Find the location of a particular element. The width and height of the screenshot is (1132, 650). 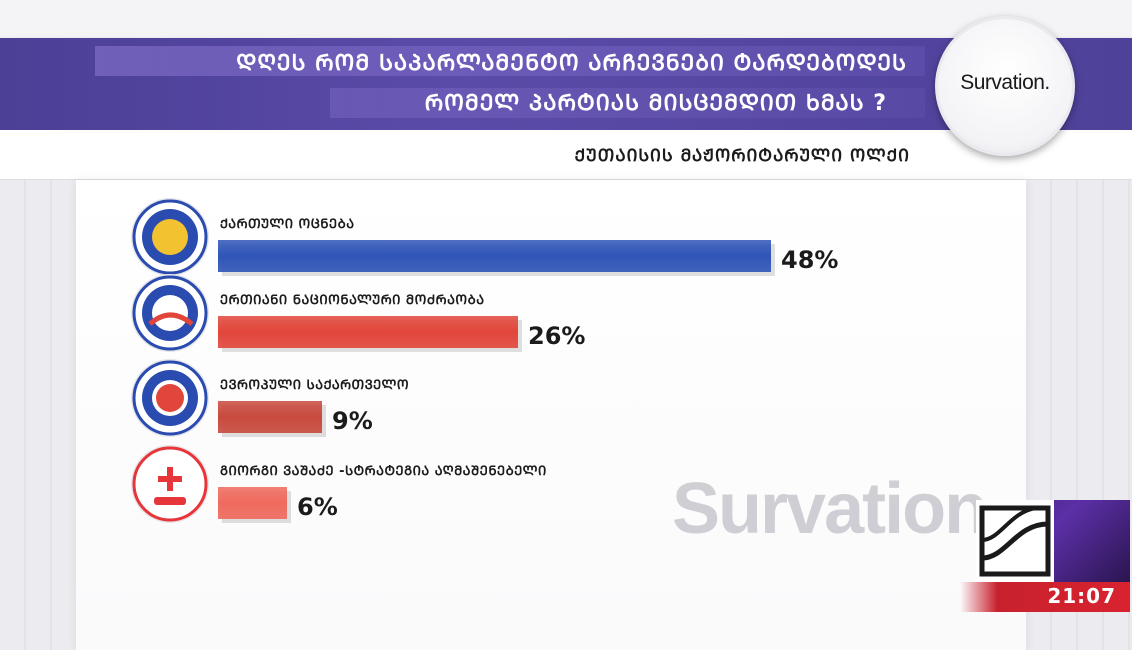

category-label: ᲔᲠᲗᲘᲐᲜᲘ ᲜᲐᲪᲘᲝᲜᲐᲚᲣᲠᲘ ᲛᲝᲫᲠᲐᲝᲑᲐ is located at coordinates (352, 300).